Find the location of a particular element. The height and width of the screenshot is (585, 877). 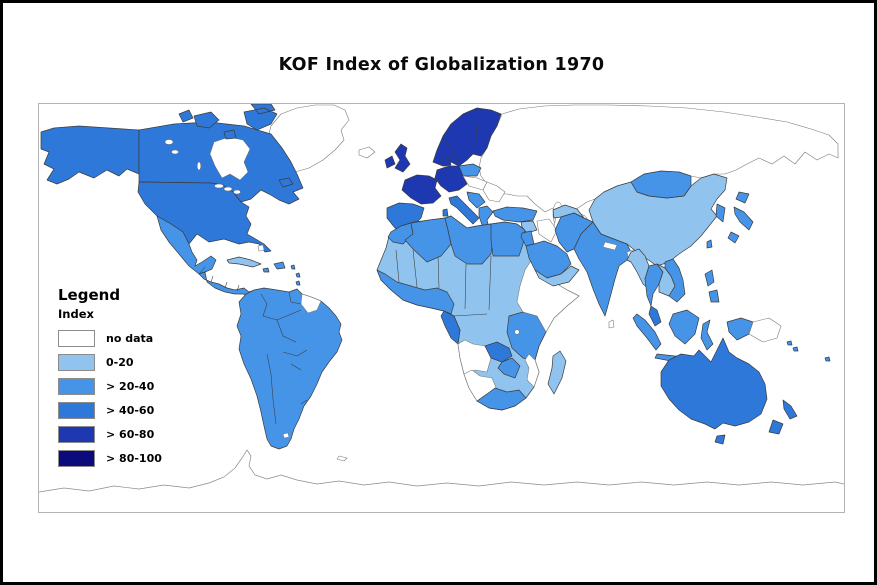

region-saudi-arabia is located at coordinates (548, 259).